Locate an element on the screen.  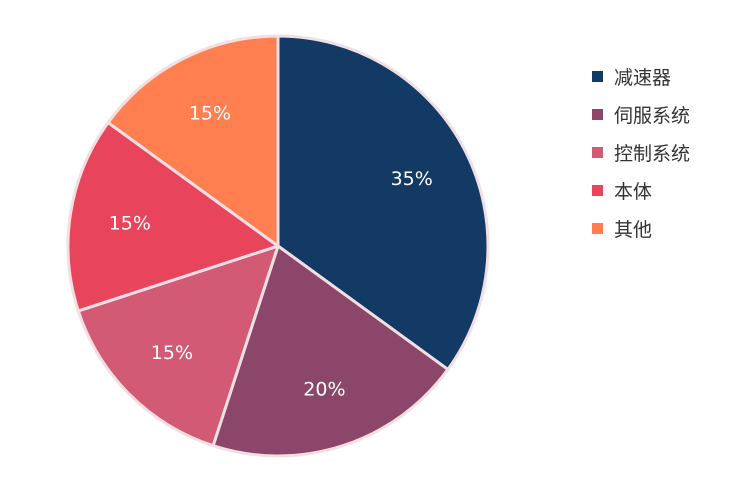
legend-label-2: 伺服系统 is located at coordinates (652, 116).